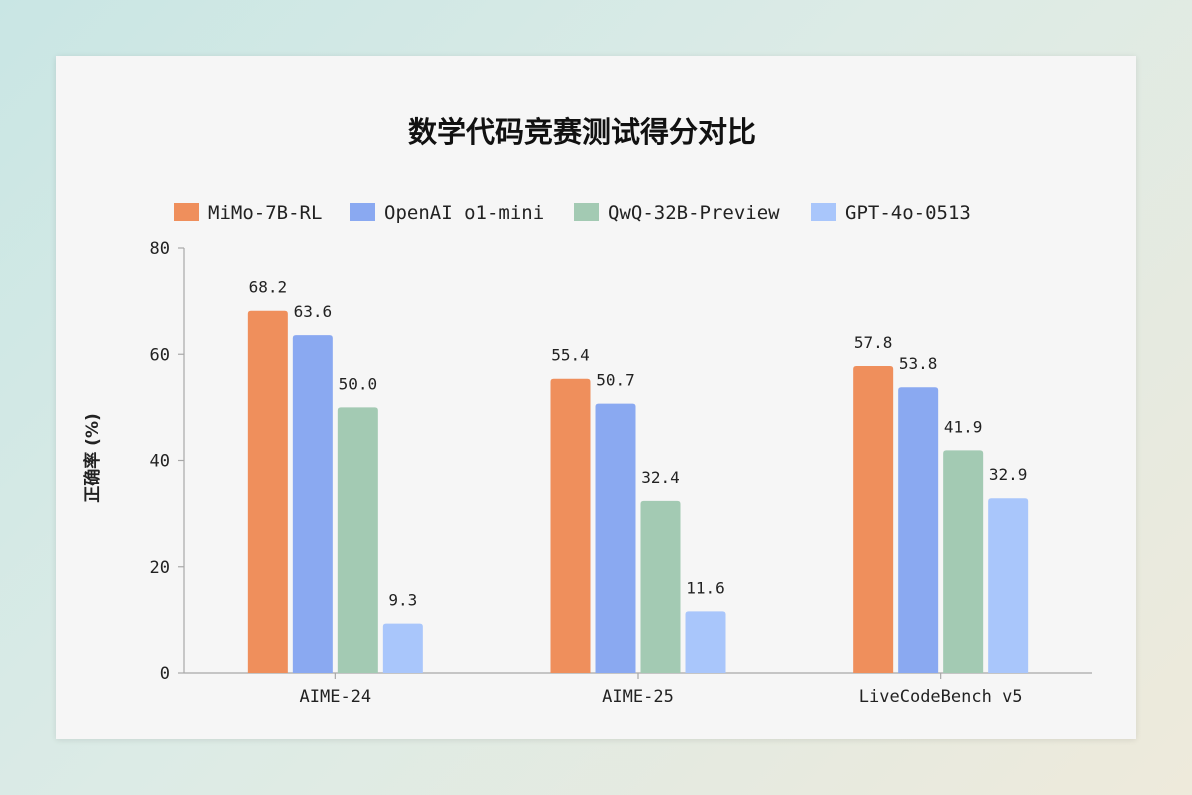 The width and height of the screenshot is (1192, 795). What do you see at coordinates (165, 674) in the screenshot?
I see `y-tick-label: 0` at bounding box center [165, 674].